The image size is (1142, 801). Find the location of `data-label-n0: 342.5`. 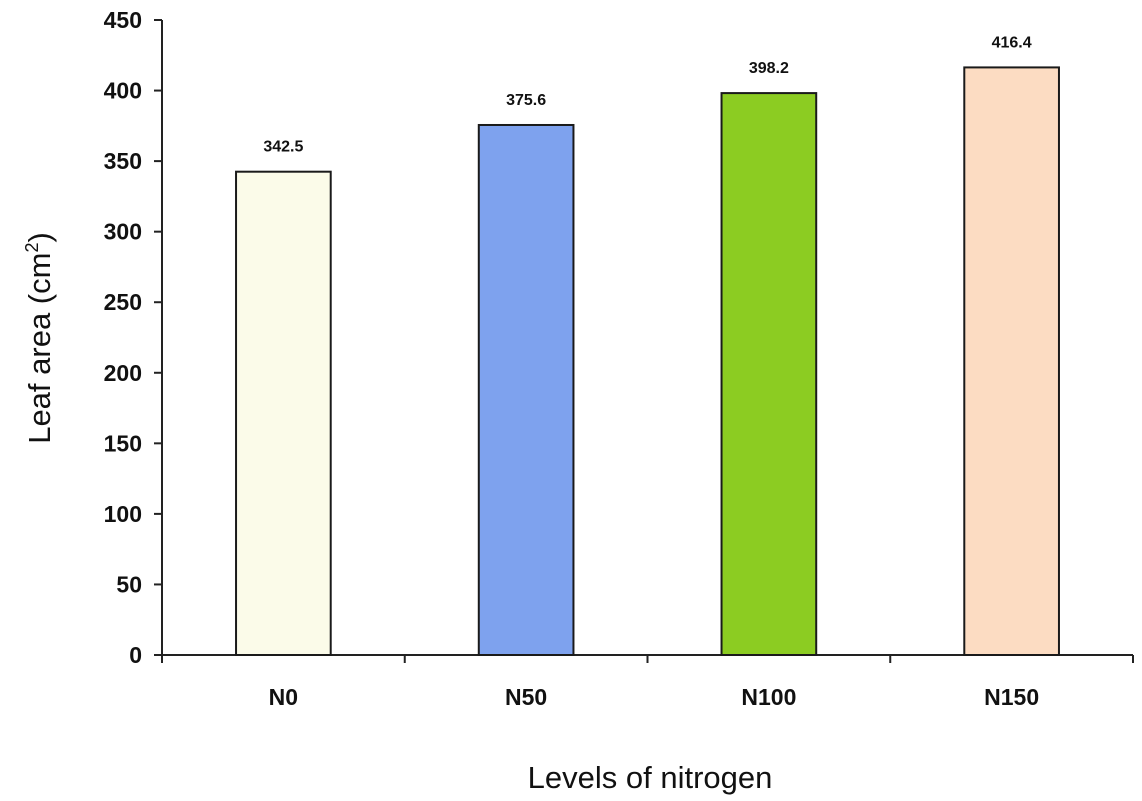

data-label-n0: 342.5 is located at coordinates (283, 147).